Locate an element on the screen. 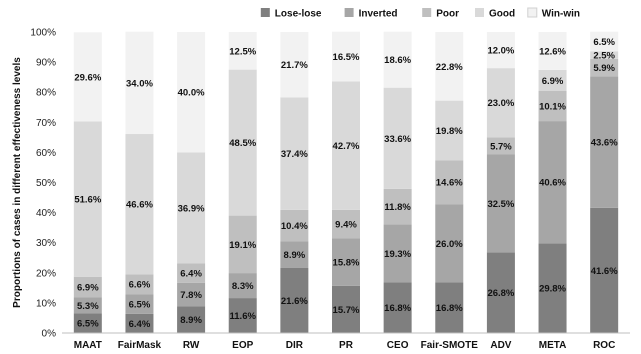  y-tick-label: 70% is located at coordinates (46, 123).